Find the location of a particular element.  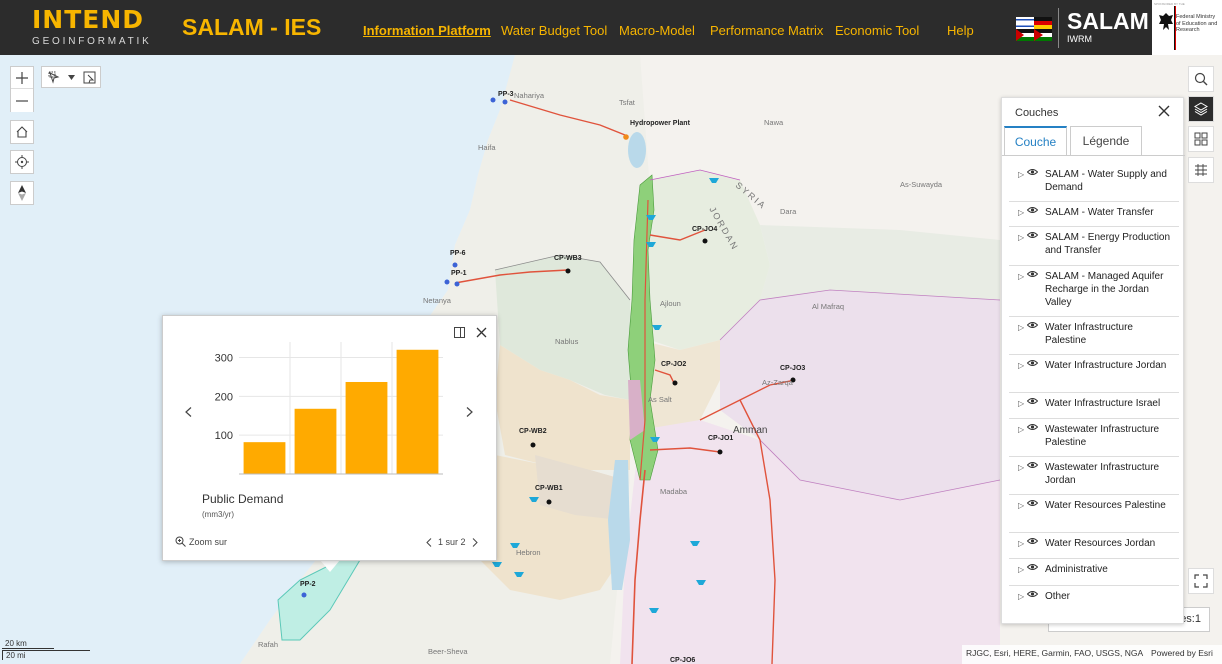

nav-information-platform: Information Platform is located at coordinates (427, 30).